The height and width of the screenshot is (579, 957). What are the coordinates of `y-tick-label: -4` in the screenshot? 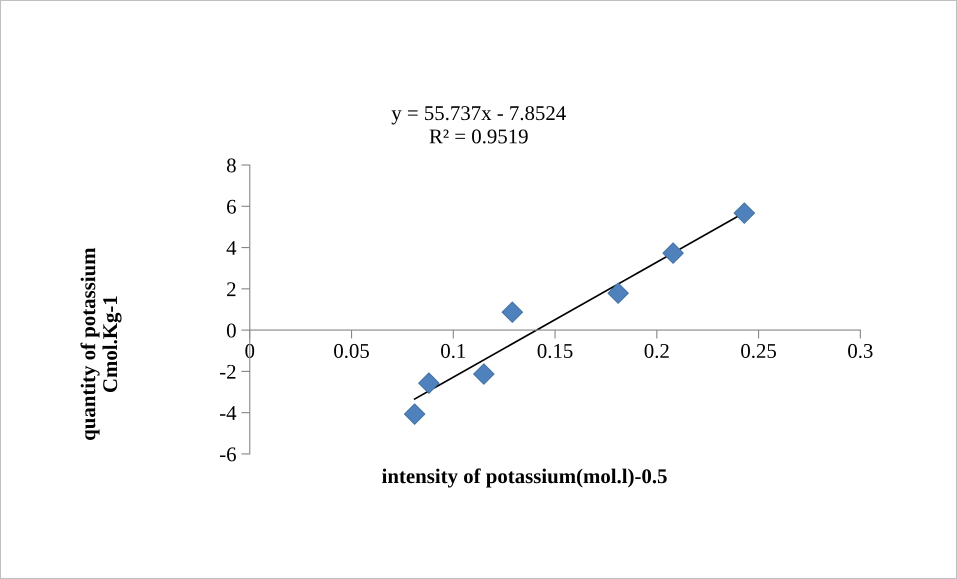 It's located at (228, 413).